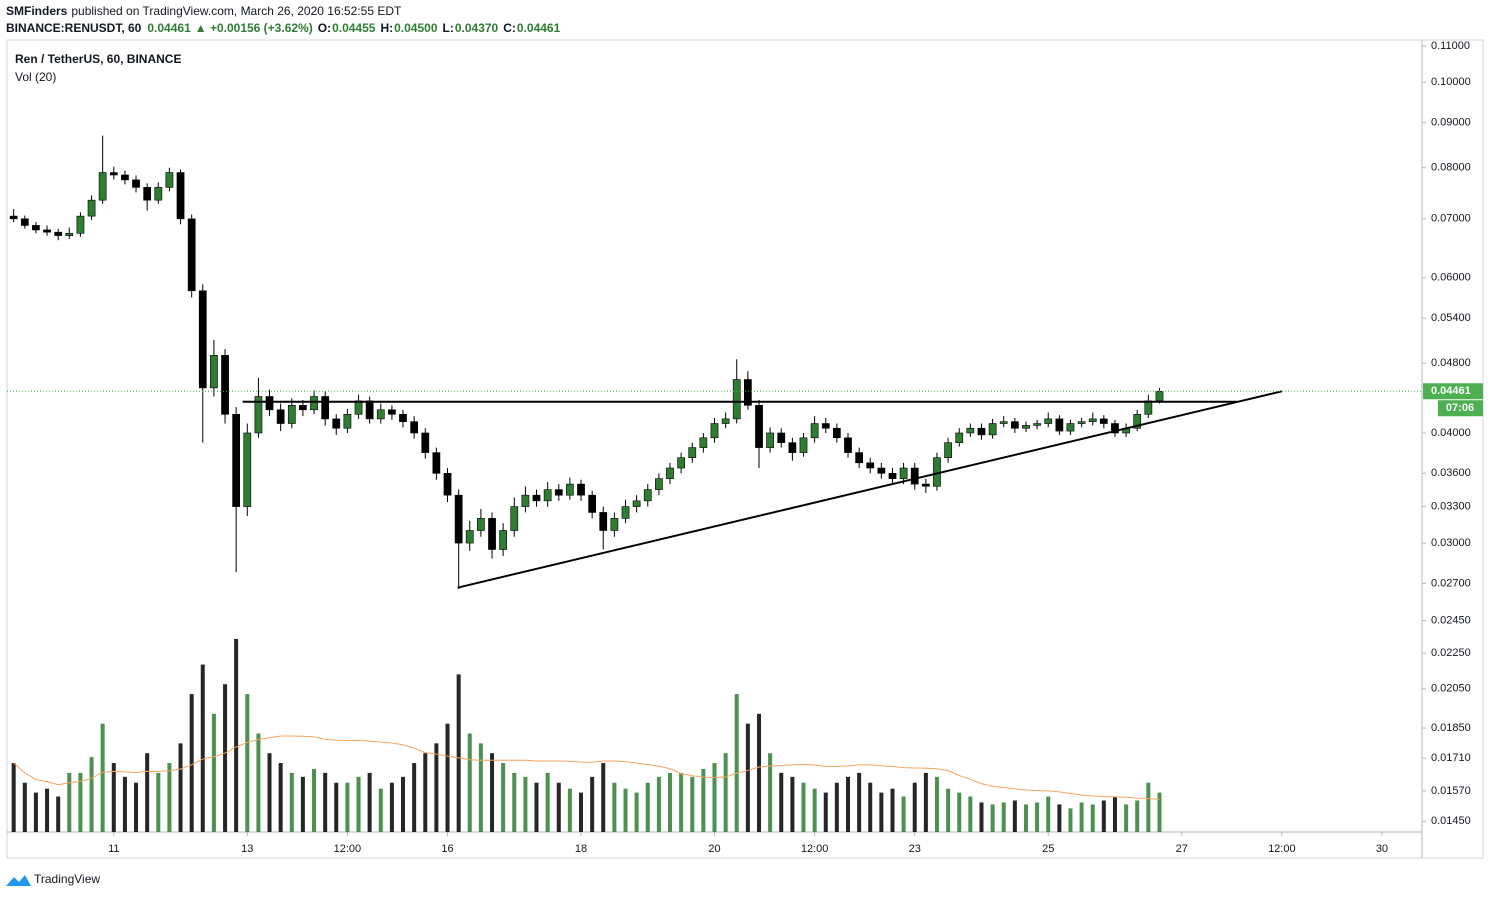 The height and width of the screenshot is (898, 1491). Describe the element at coordinates (18, 880) in the screenshot. I see `footer-logo` at that location.